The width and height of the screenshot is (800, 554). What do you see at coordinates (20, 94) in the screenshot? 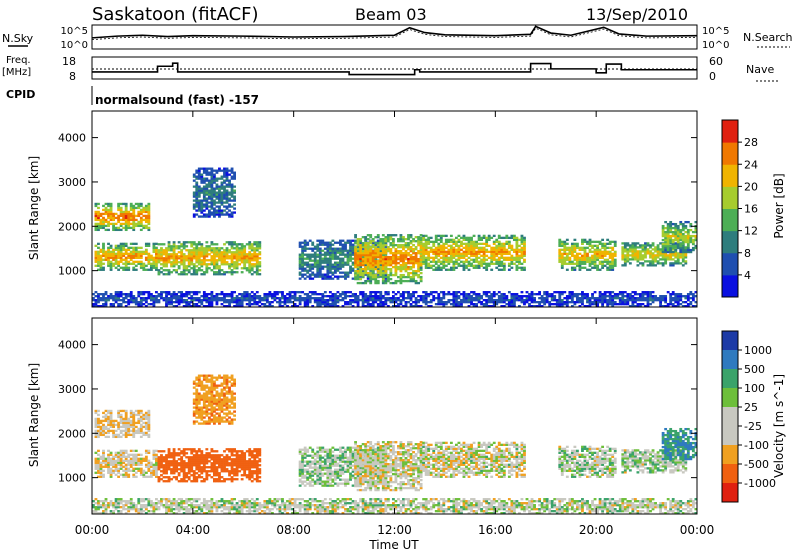
I see `cpid-label: CPID` at bounding box center [20, 94].